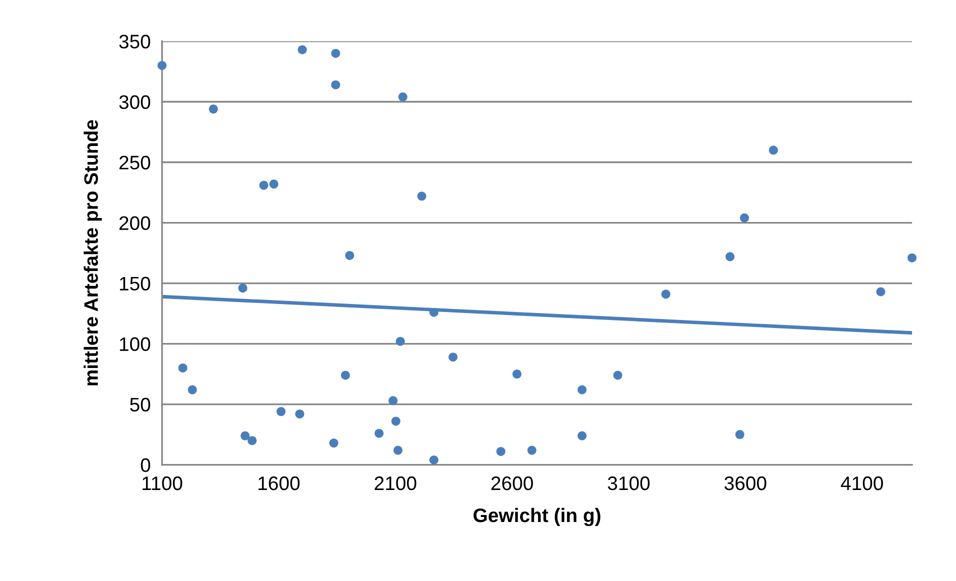  What do you see at coordinates (93, 253) in the screenshot?
I see `y-axis-title: mittlere Artefakte pro Stunde` at bounding box center [93, 253].